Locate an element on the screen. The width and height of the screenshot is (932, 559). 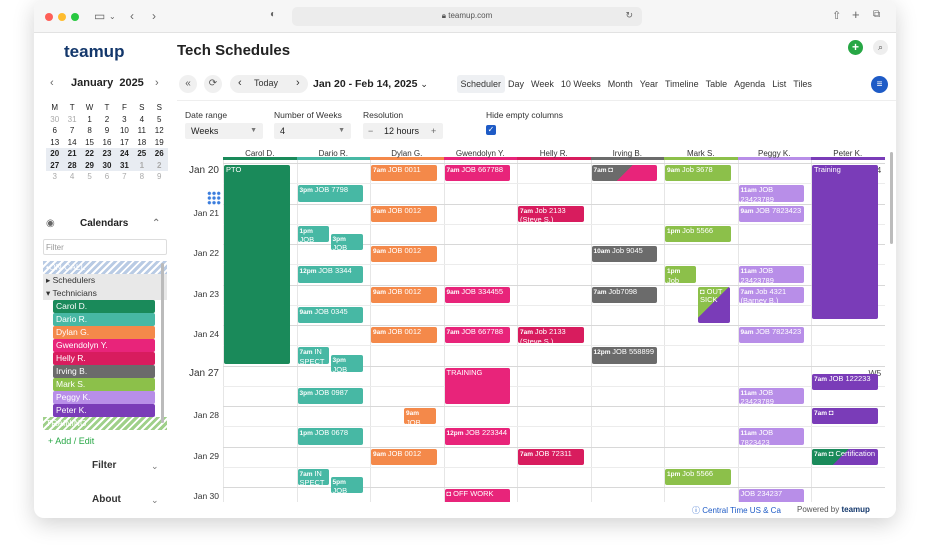
mini-day: 16 is located at coordinates (107, 142).